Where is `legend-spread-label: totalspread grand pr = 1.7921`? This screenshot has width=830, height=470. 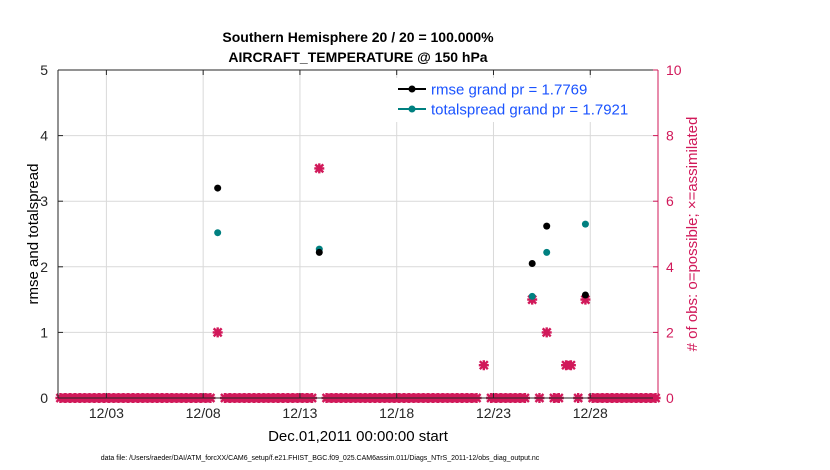
legend-spread-label: totalspread grand pr = 1.7921 is located at coordinates (529, 110).